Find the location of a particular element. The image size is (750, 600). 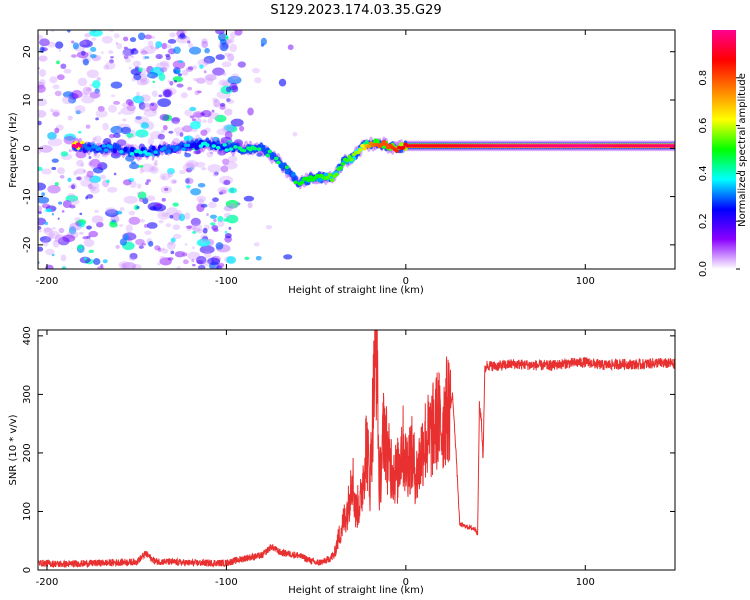

y-tick-label: 0 is located at coordinates (27, 570).